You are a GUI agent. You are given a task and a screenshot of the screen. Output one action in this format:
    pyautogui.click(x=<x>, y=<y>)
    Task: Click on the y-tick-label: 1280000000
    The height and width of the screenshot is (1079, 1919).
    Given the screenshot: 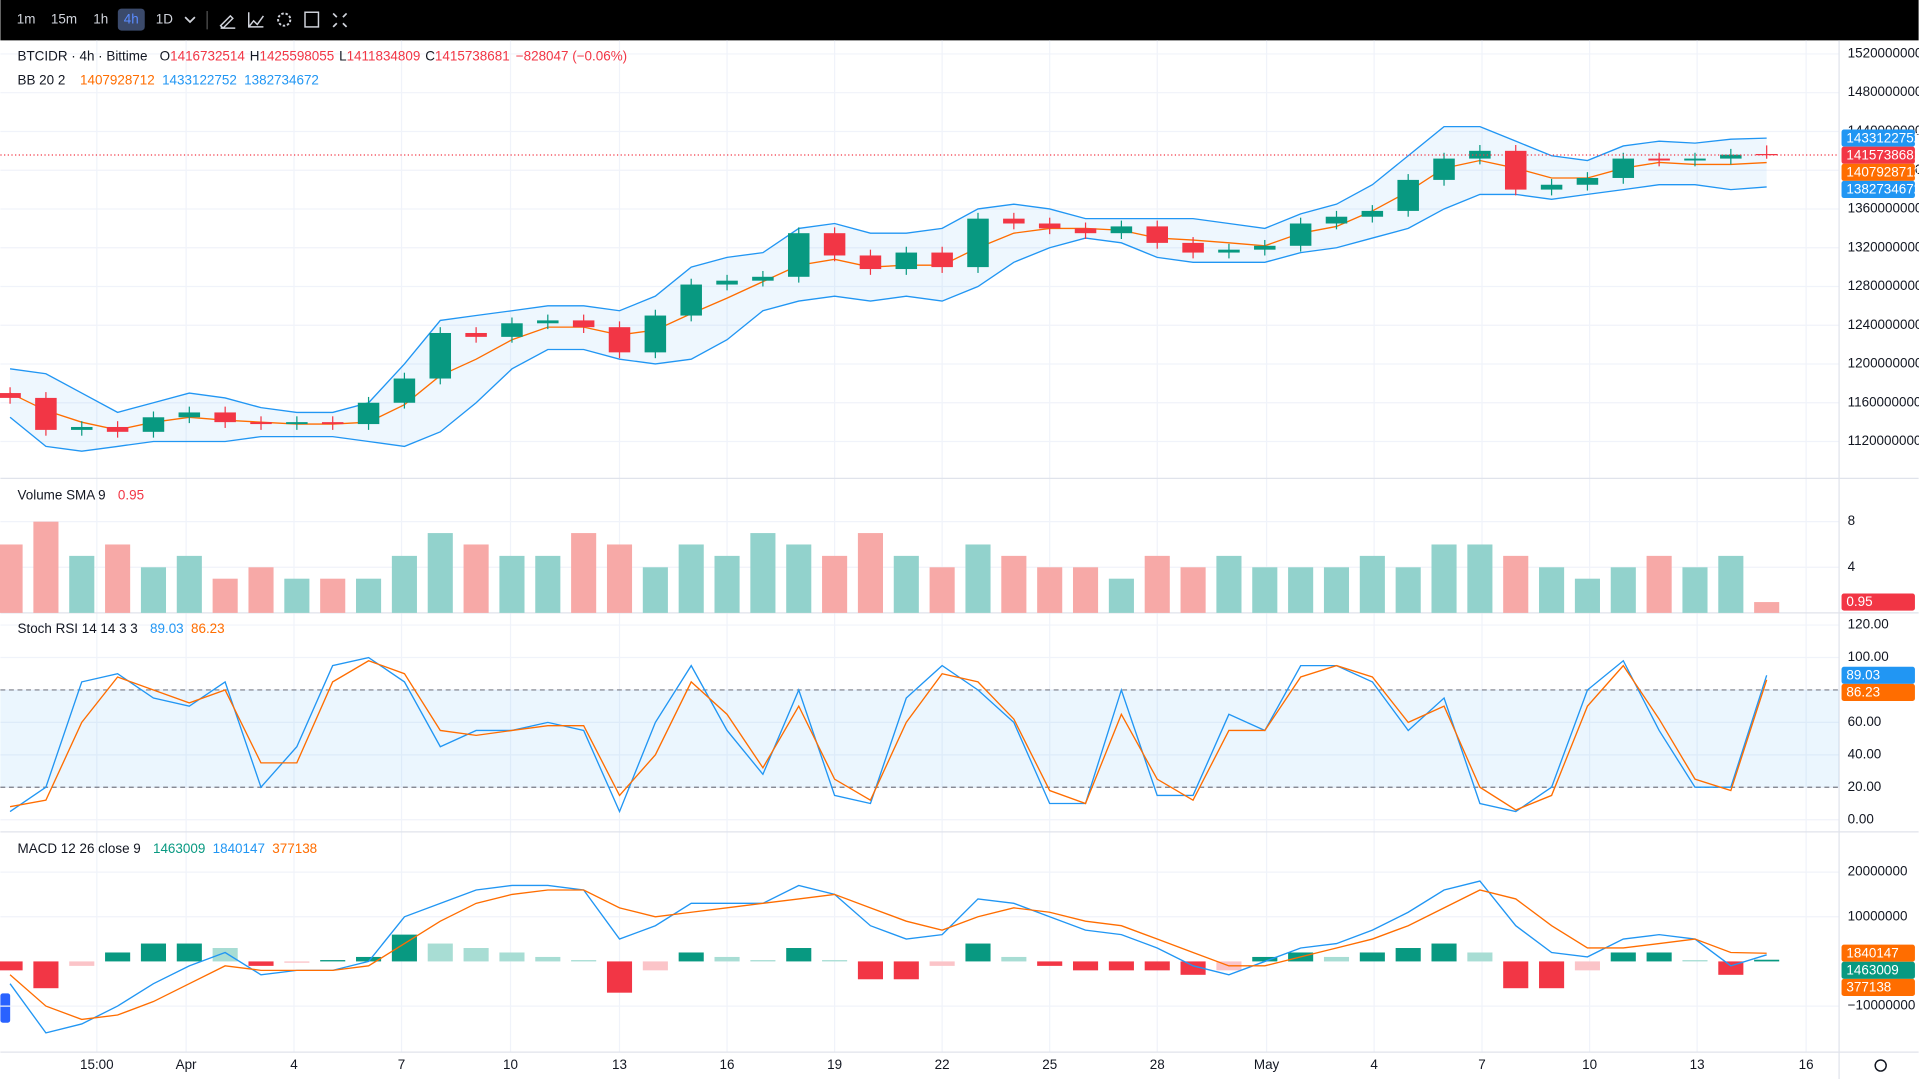 What is the action you would take?
    pyautogui.click(x=1883, y=285)
    